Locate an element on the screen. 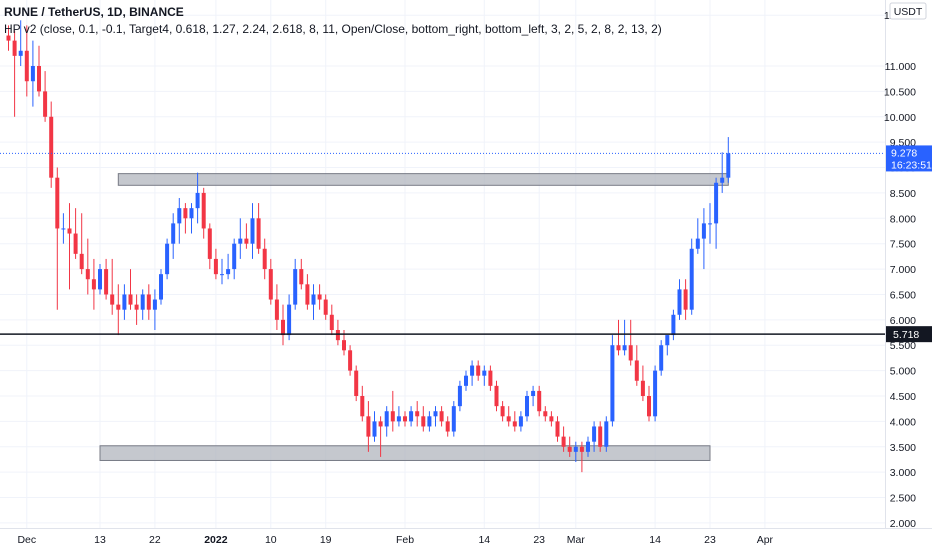  y-tick-label: 3.000 is located at coordinates (903, 473).